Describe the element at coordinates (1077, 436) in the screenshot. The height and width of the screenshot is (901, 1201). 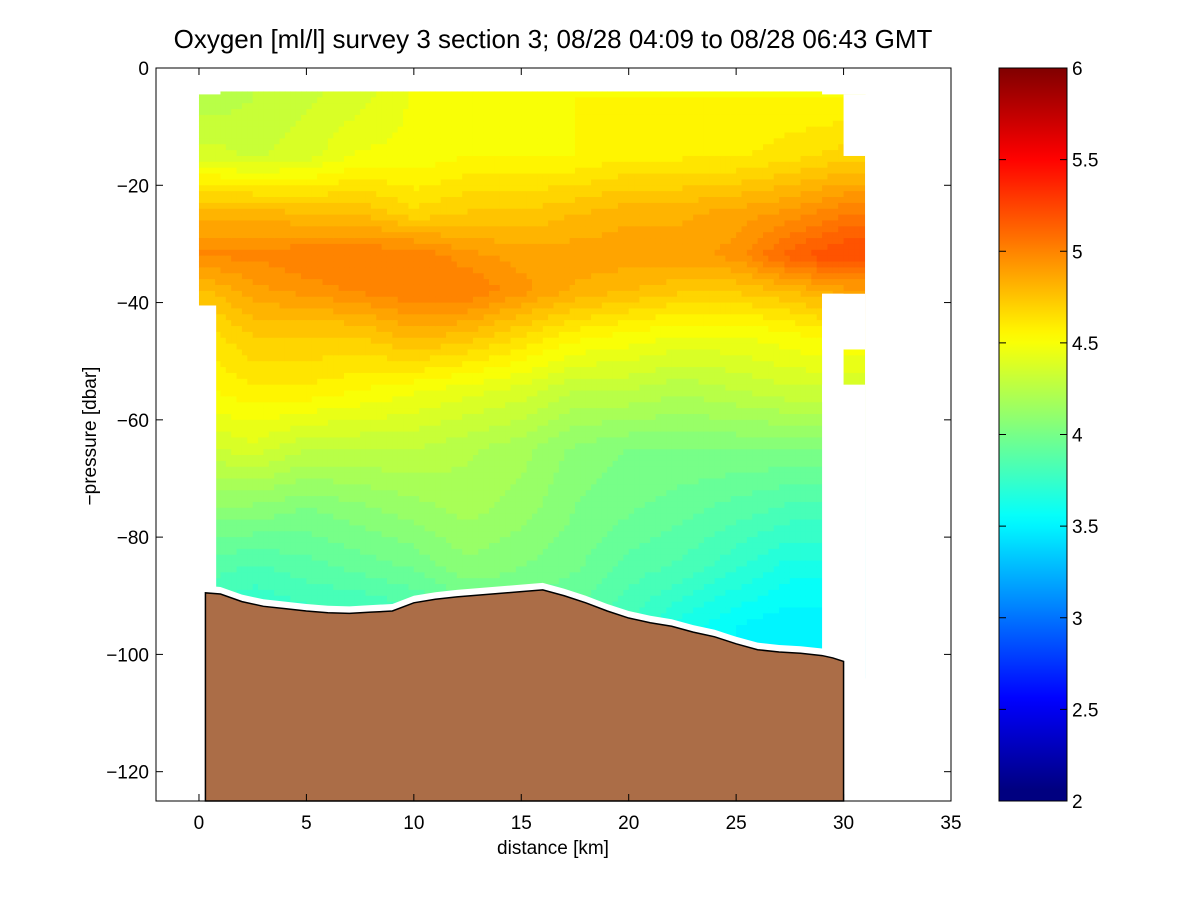
I see `colorbar-tick-label: 4` at that location.